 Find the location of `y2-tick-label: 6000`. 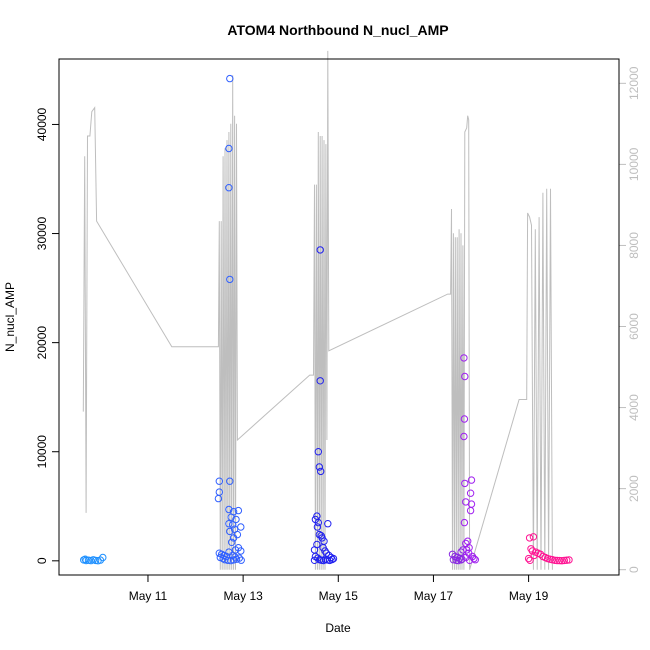

y2-tick-label: 6000 is located at coordinates (634, 326).